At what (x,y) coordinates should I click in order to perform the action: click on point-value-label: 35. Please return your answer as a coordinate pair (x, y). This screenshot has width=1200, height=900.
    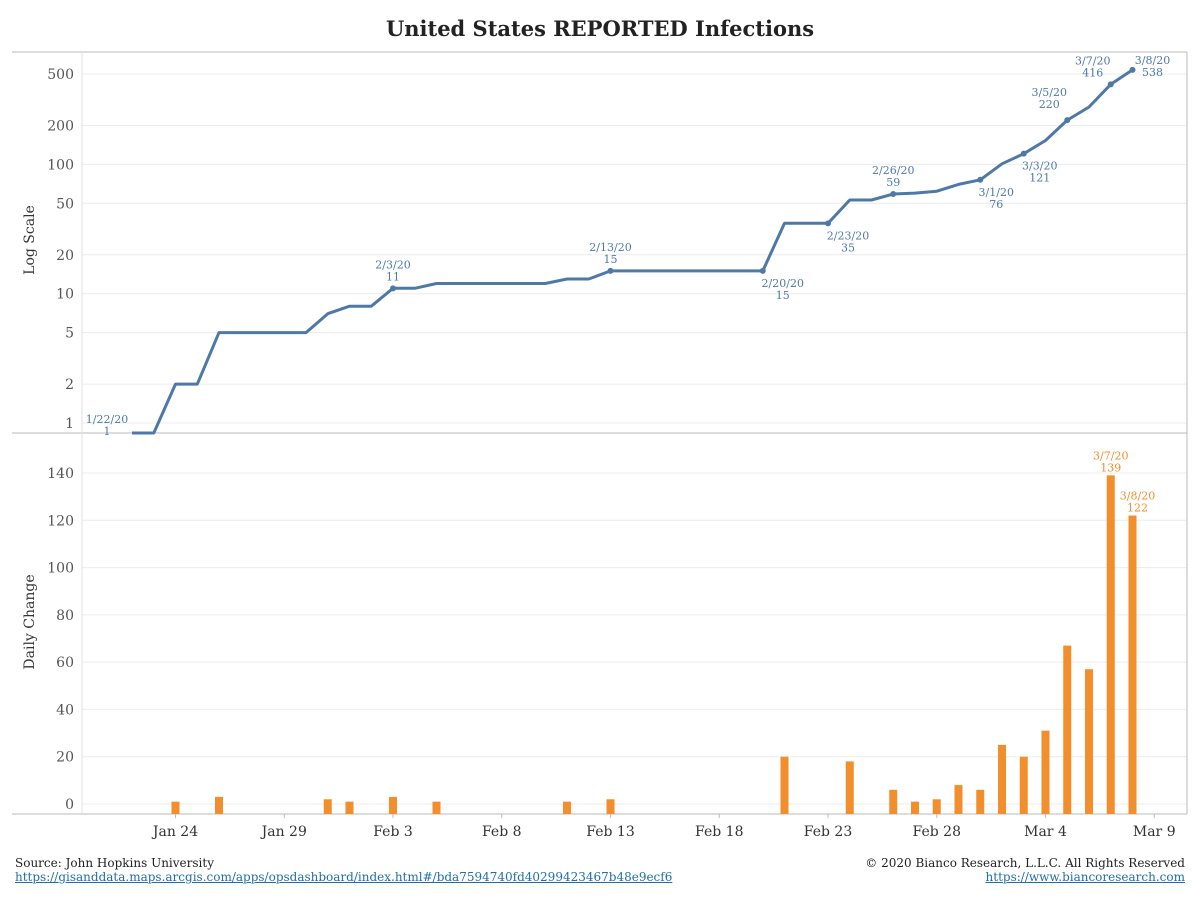
    Looking at the image, I should click on (848, 247).